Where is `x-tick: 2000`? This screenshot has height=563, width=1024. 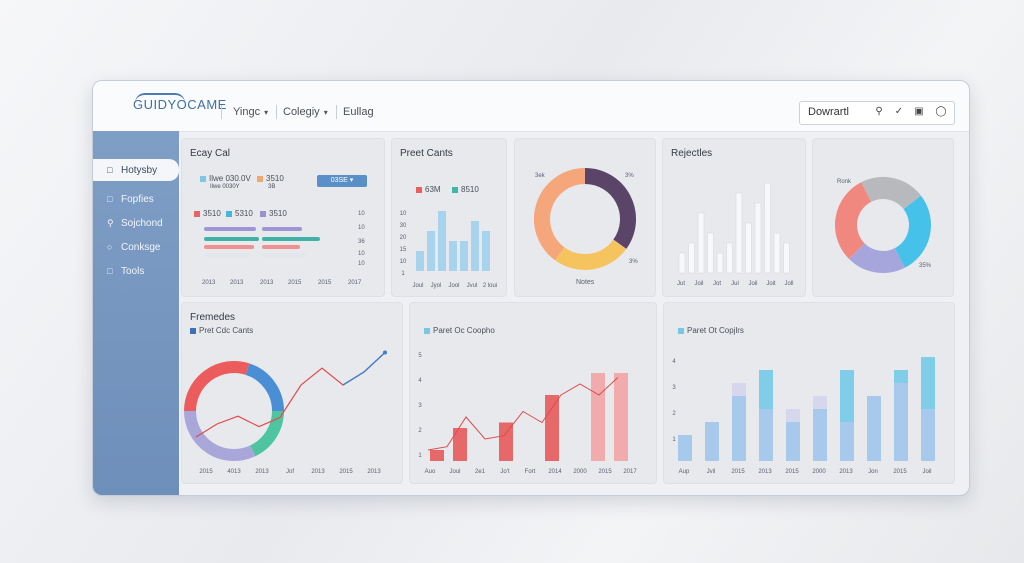
x-tick: 2000 is located at coordinates (819, 472).